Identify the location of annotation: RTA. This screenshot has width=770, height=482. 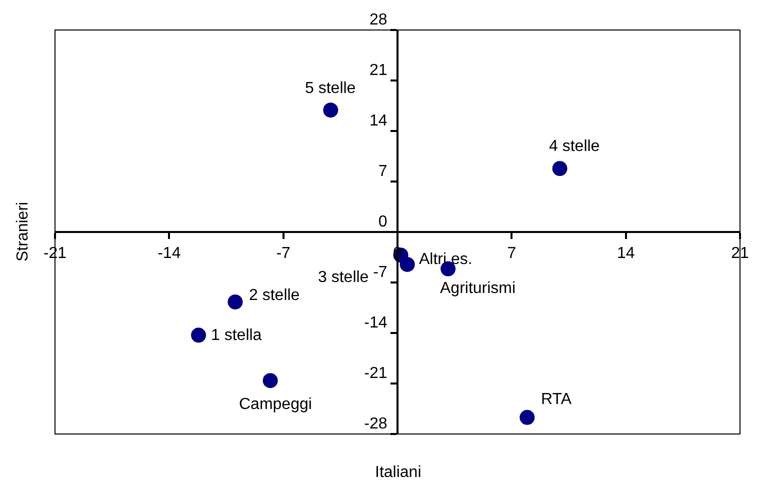
(556, 399).